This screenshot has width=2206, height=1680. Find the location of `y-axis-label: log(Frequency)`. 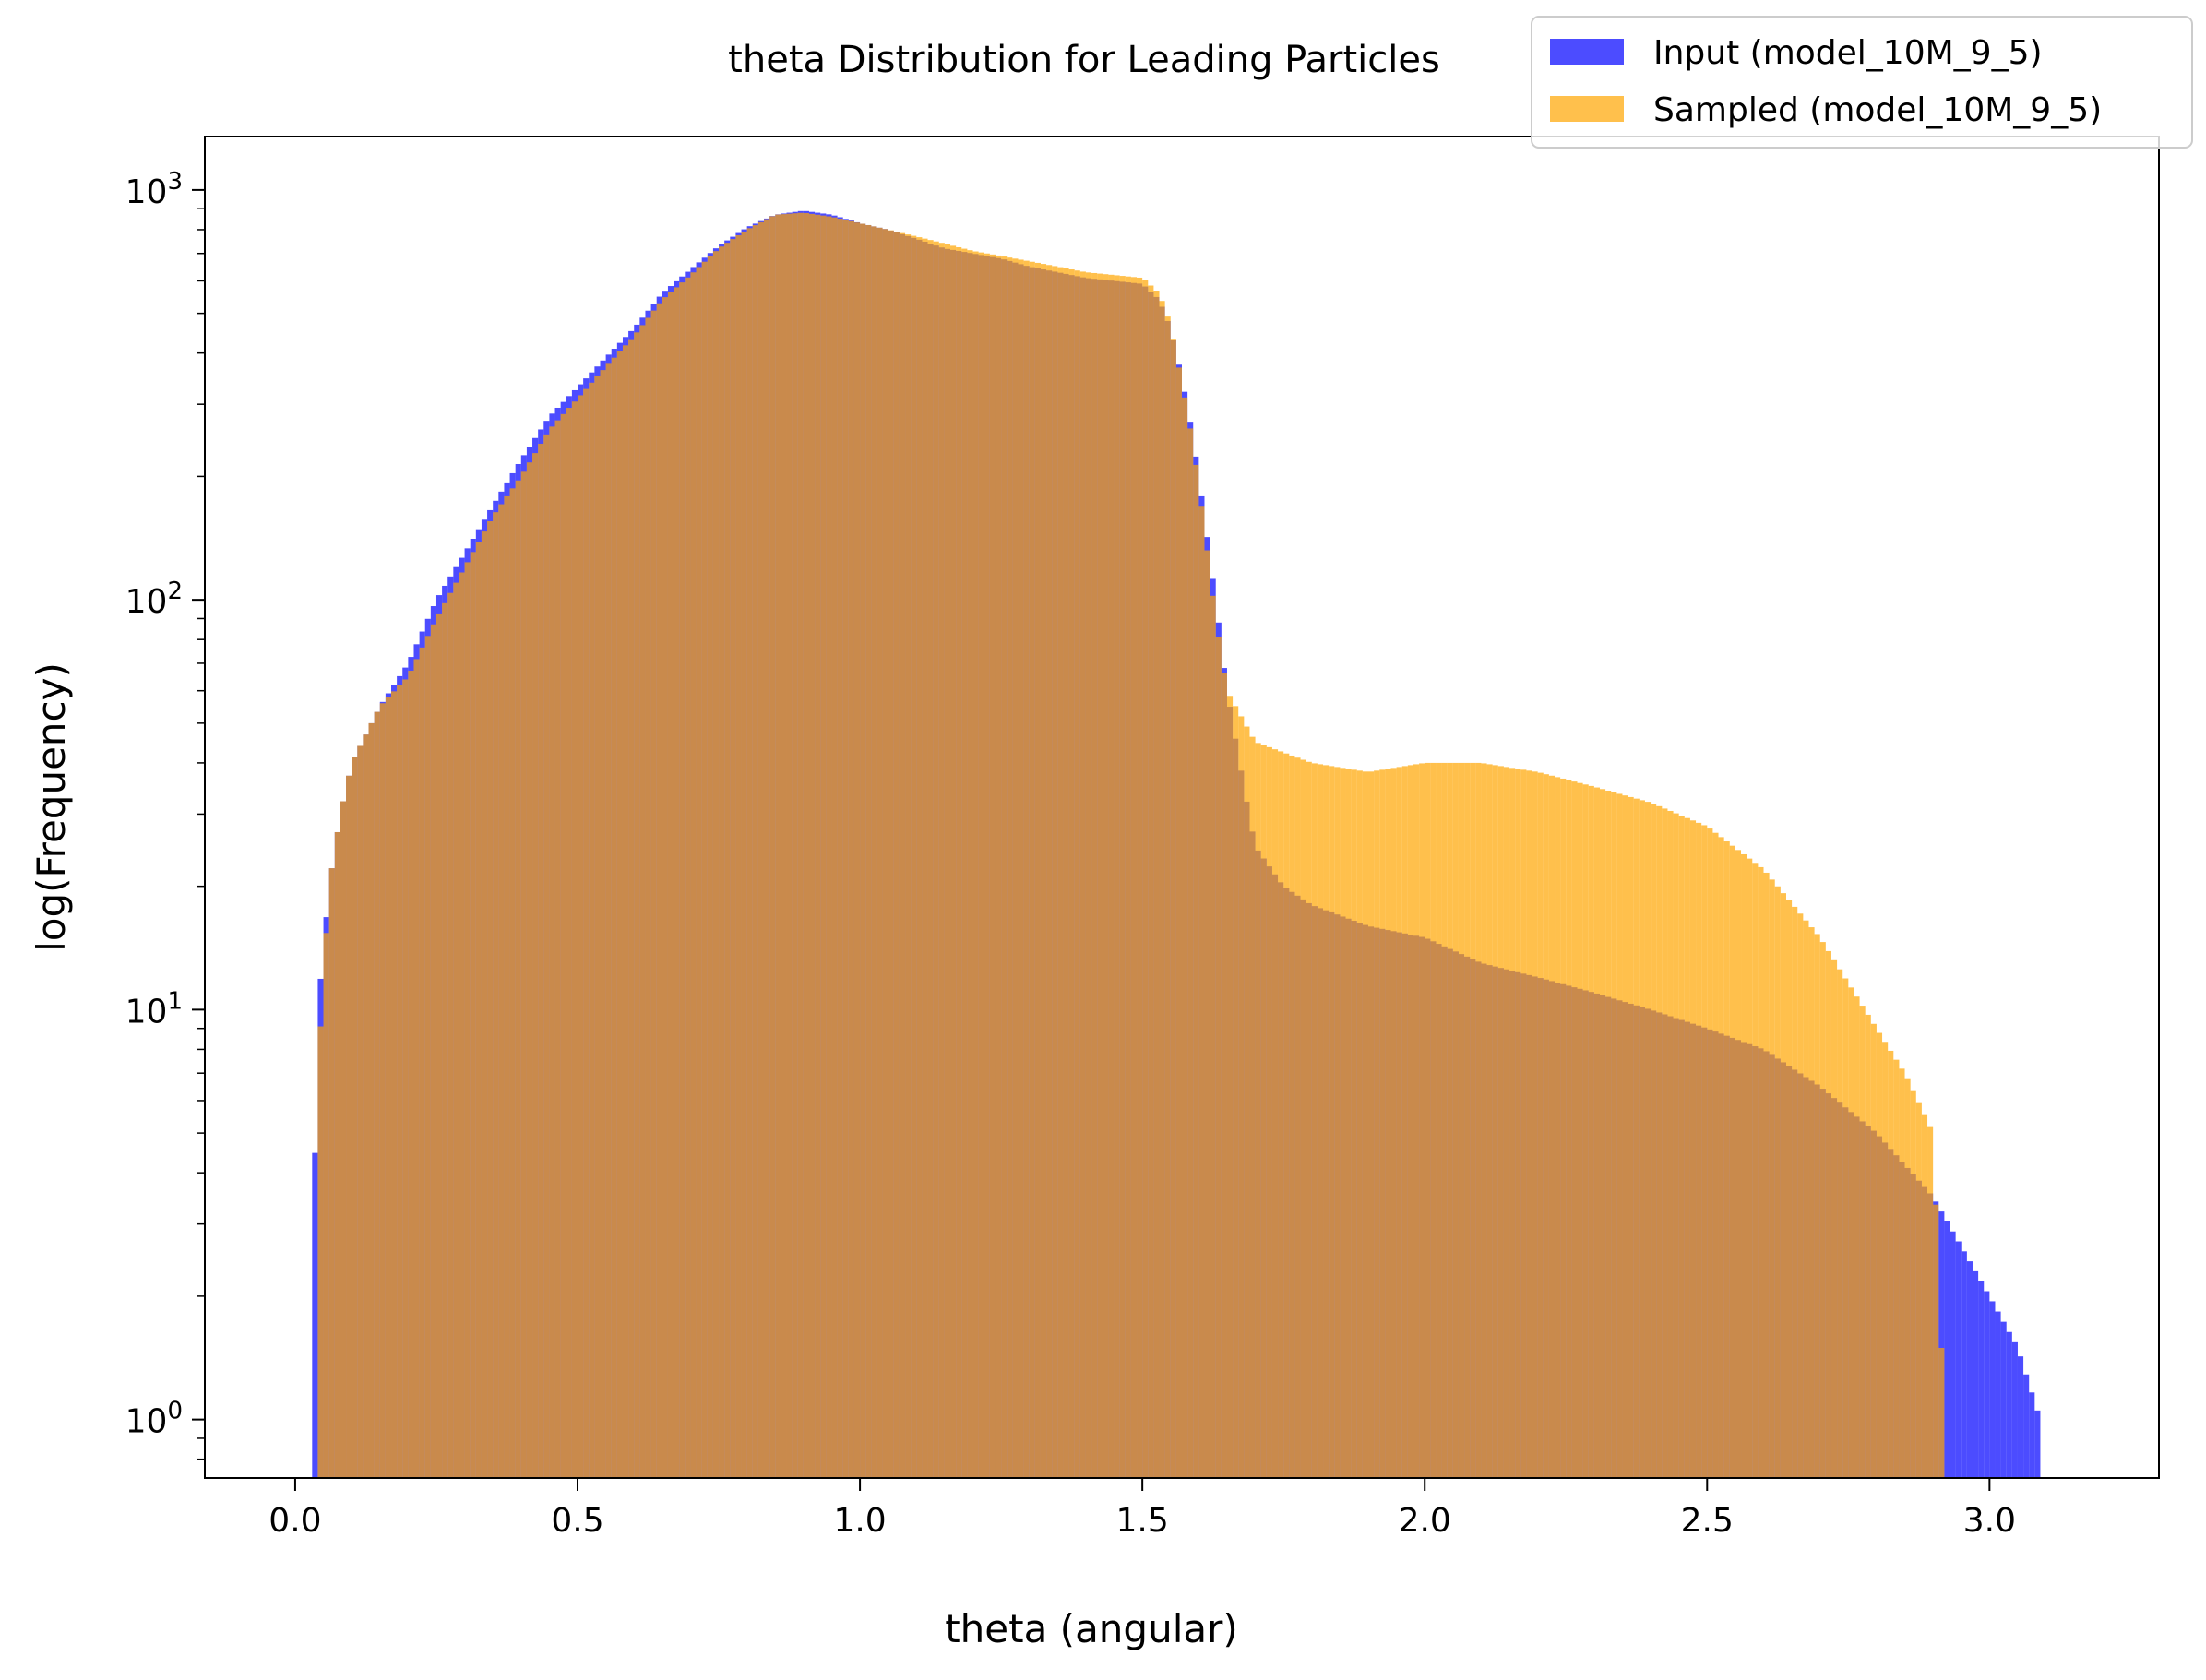

y-axis-label: log(Frequency) is located at coordinates (51, 807).